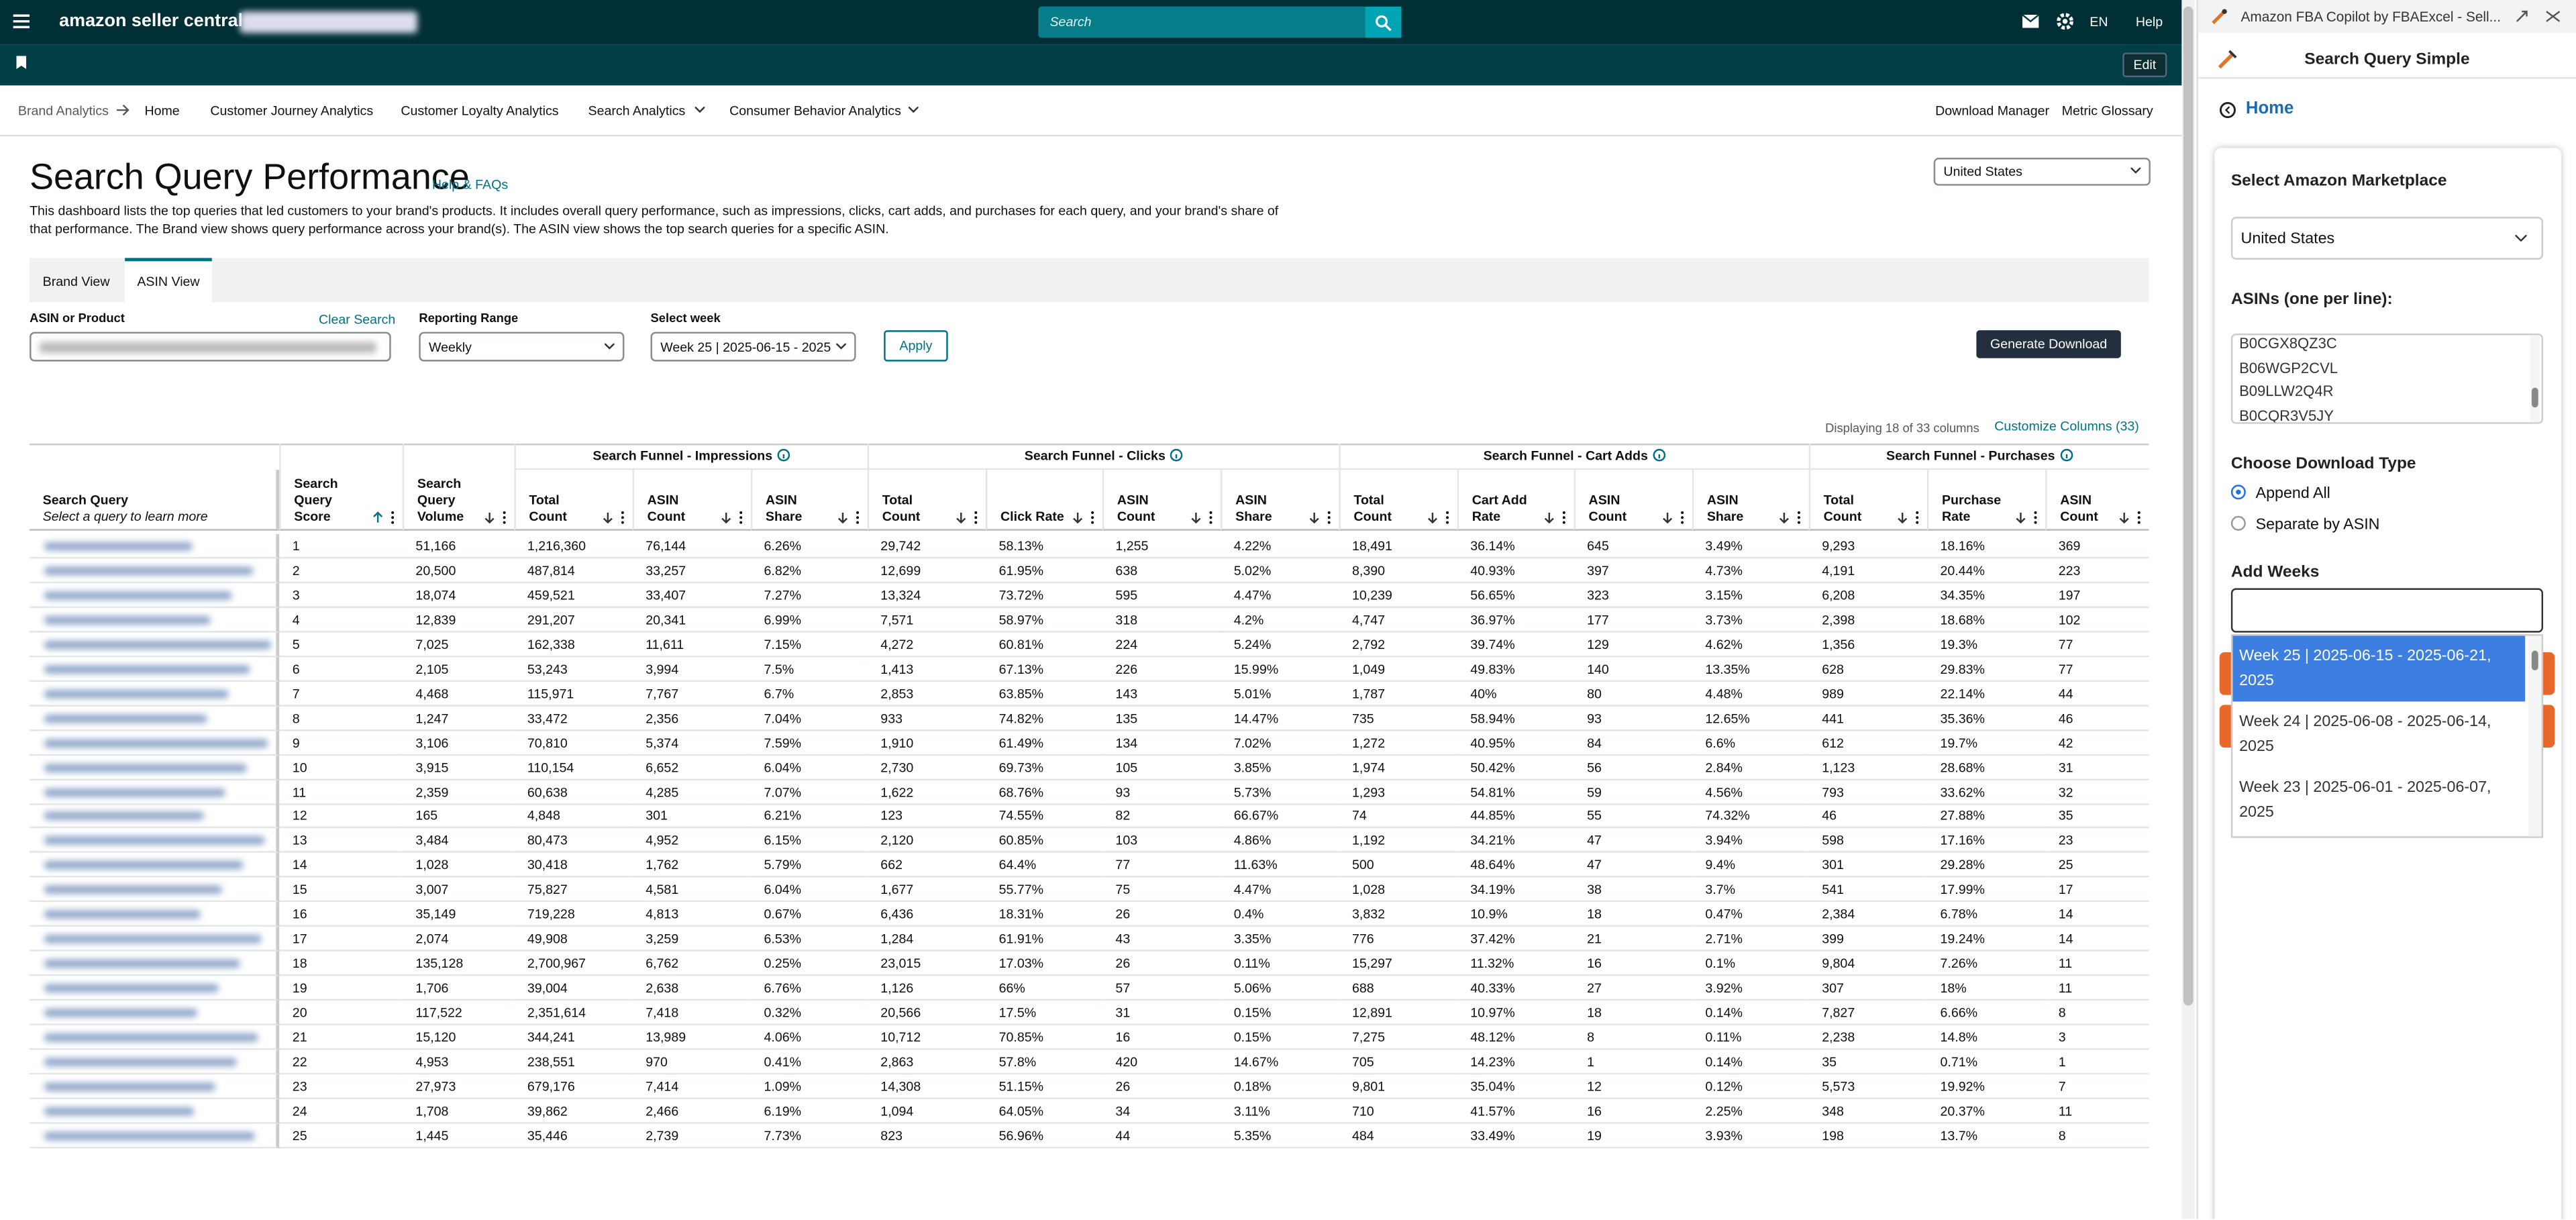  I want to click on nav-link: Customer Journey Analytics, so click(292, 111).